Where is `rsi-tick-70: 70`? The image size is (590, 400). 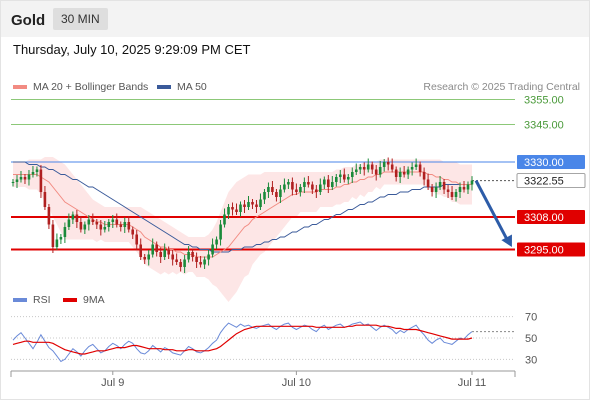
rsi-tick-70: 70 is located at coordinates (531, 318).